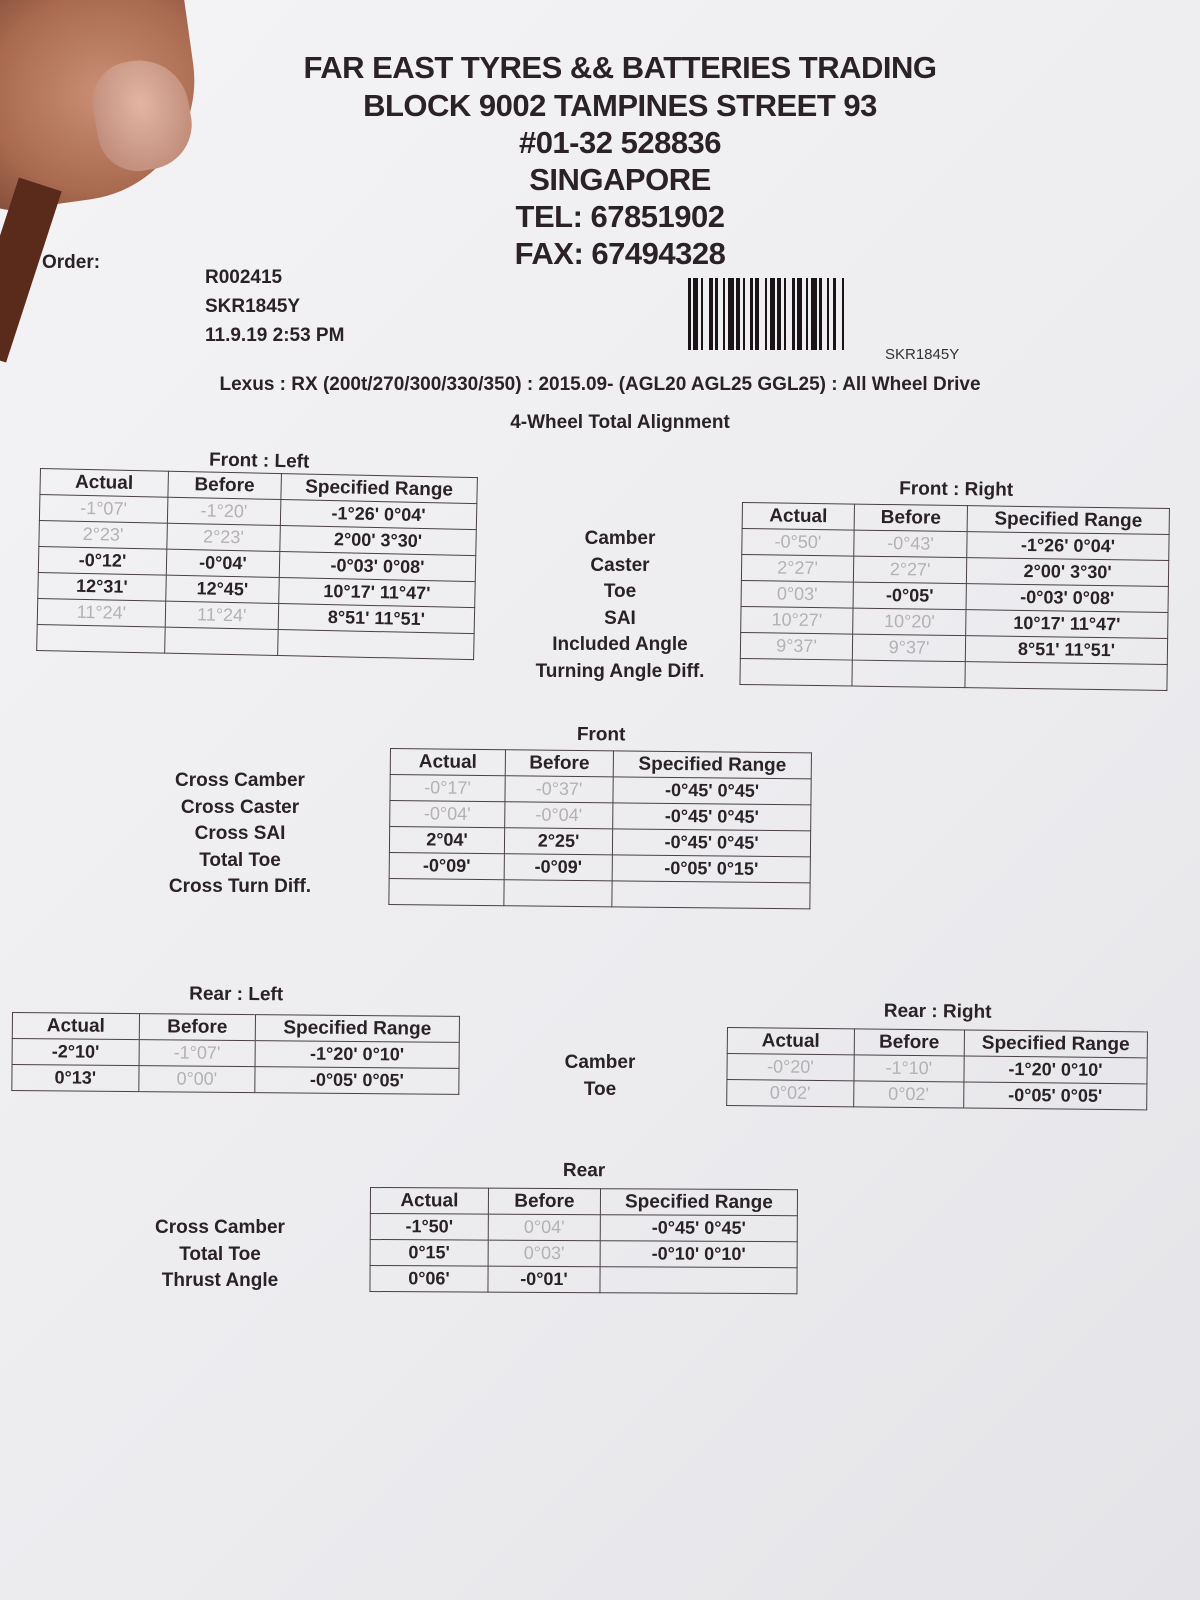 Image resolution: width=1200 pixels, height=1600 pixels. What do you see at coordinates (1067, 598) in the screenshot?
I see `range-cell: -0°03' 0°08'` at bounding box center [1067, 598].